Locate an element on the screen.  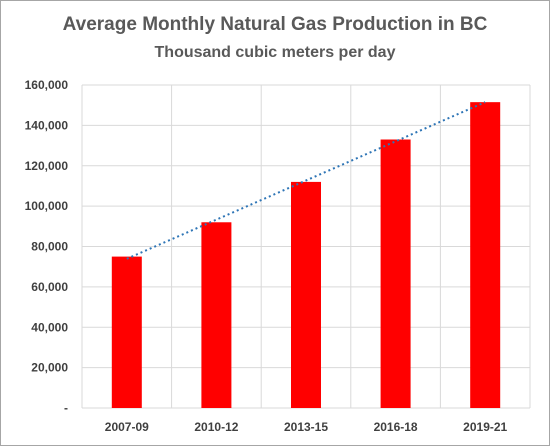
y-tick-label: 160,000 is located at coordinates (47, 85).